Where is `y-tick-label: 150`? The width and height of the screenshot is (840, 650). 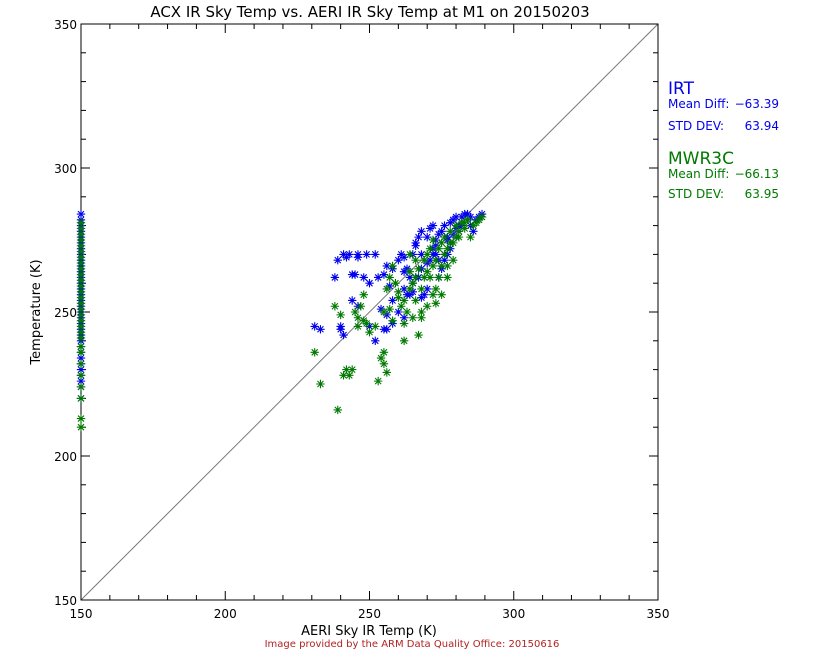
y-tick-label: 150 is located at coordinates (65, 601).